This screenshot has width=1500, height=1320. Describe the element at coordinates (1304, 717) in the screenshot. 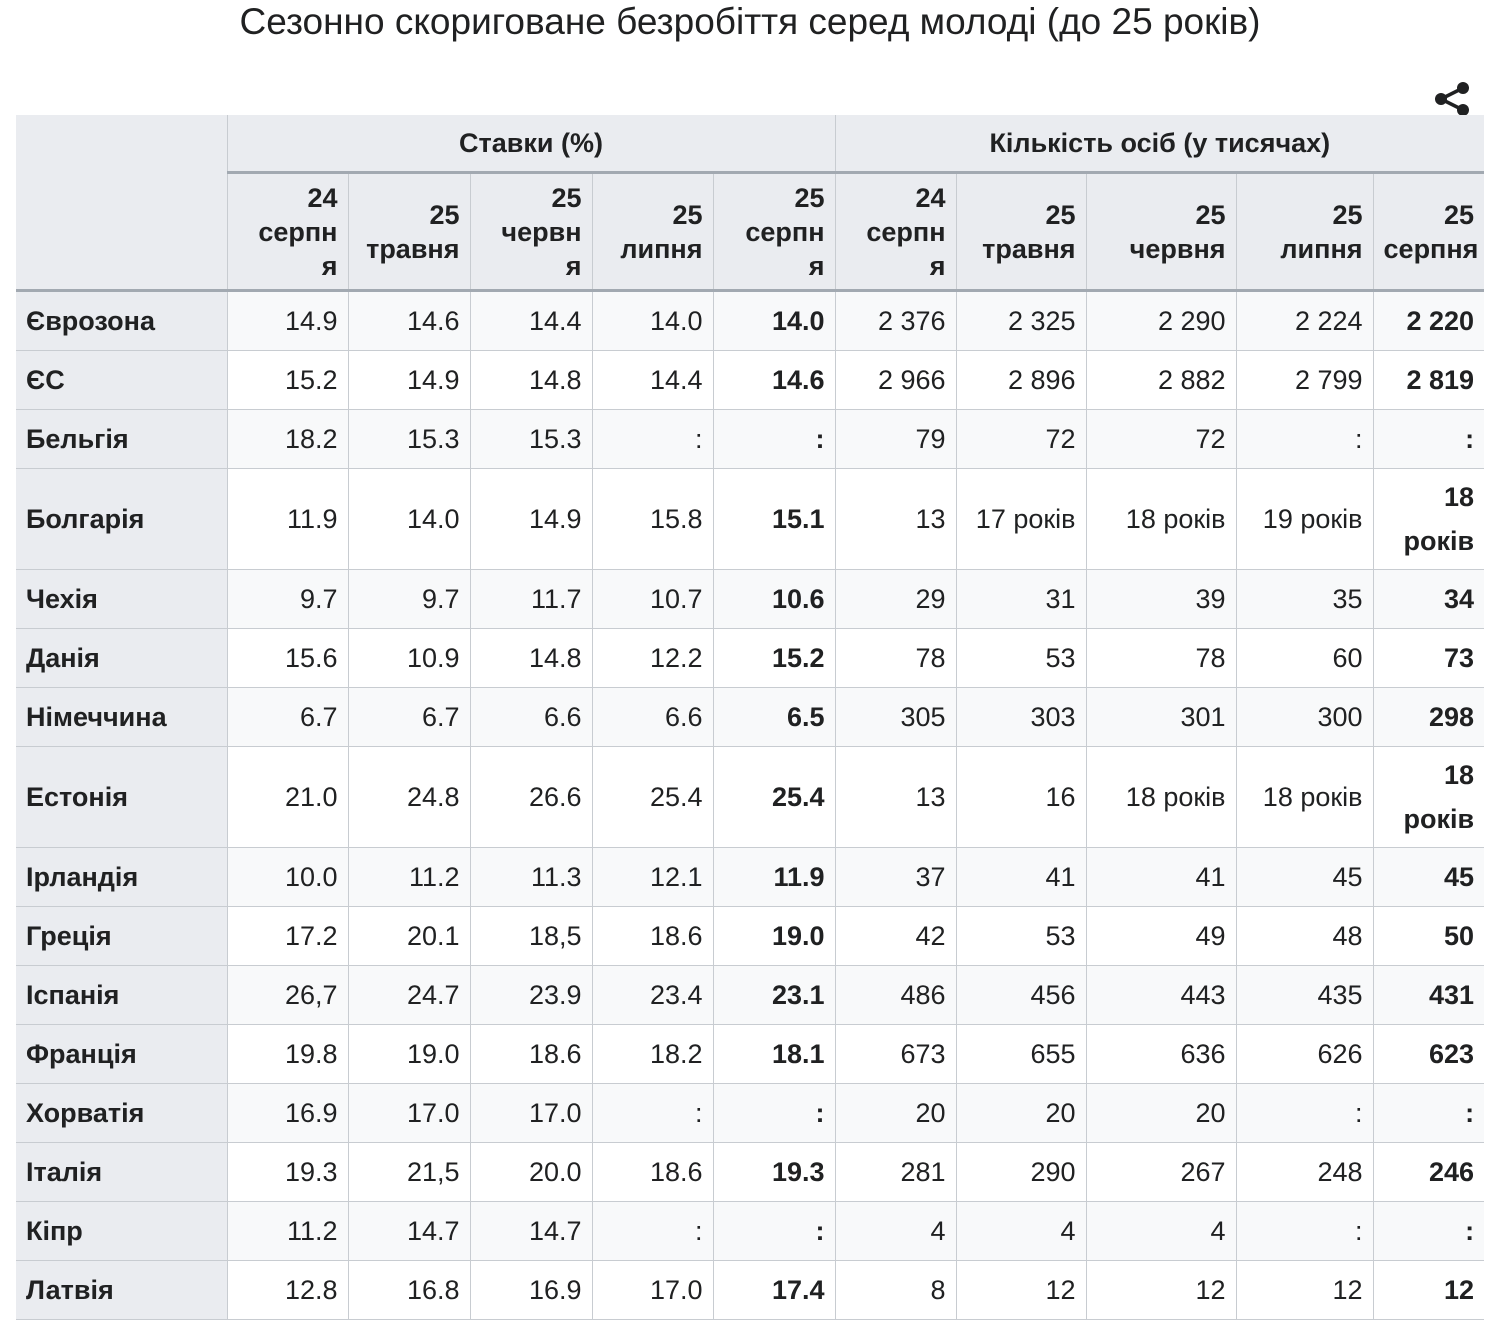

I see `persons-cell: 300` at that location.